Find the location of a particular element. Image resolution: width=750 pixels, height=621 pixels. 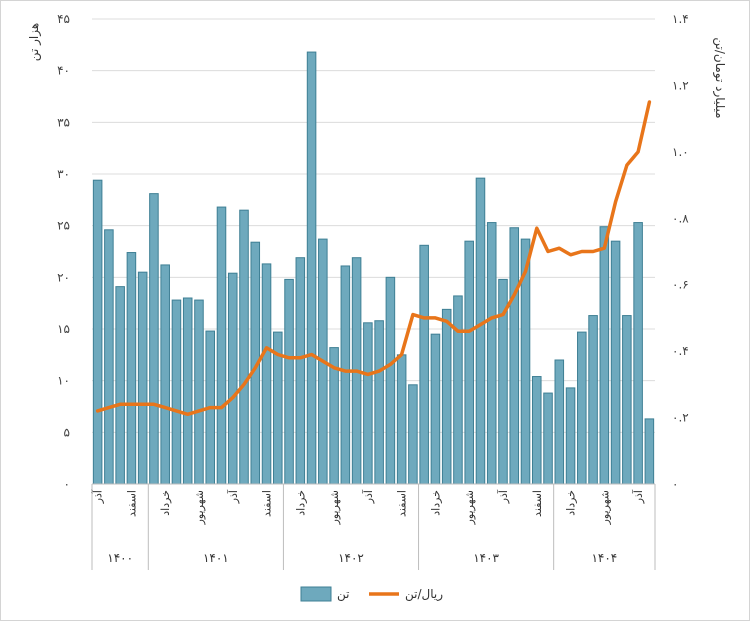

left-tick-label: ۵ is located at coordinates (67, 432).